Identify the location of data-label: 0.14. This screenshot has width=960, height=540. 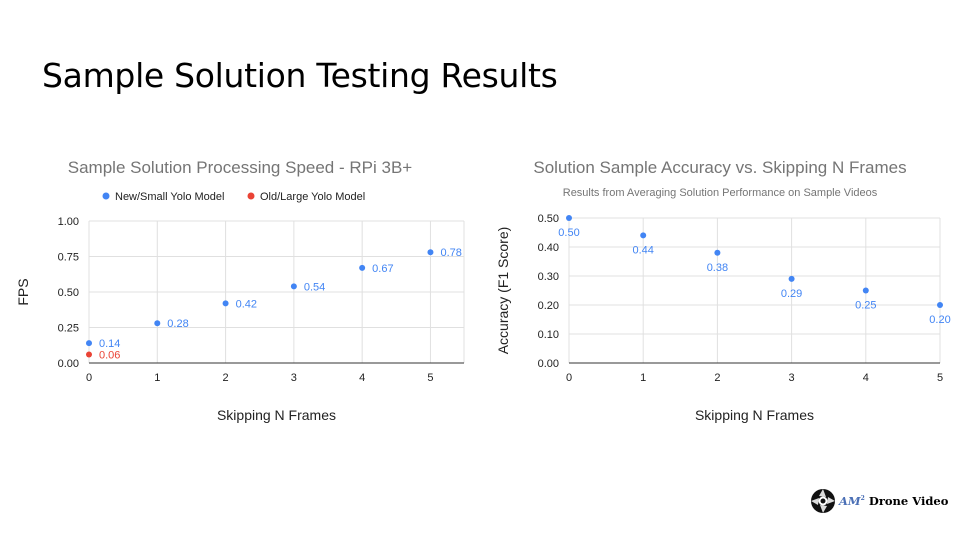
(109, 344).